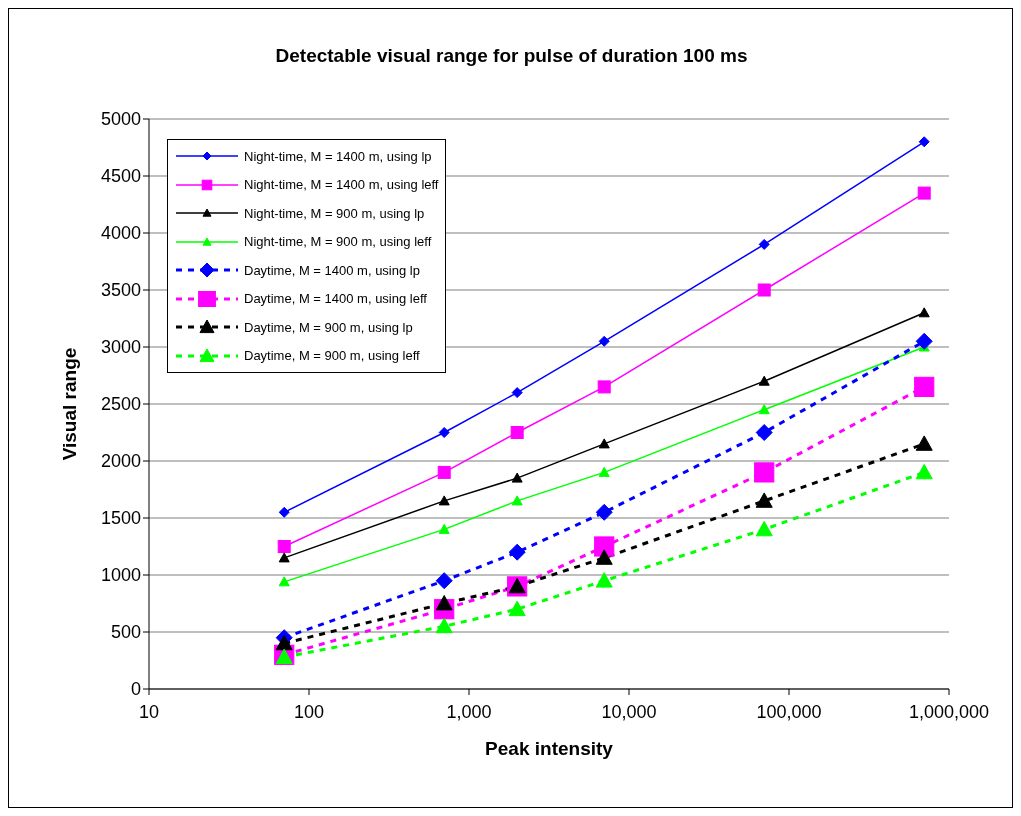  What do you see at coordinates (125, 632) in the screenshot?
I see `y-tick-label: 500` at bounding box center [125, 632].